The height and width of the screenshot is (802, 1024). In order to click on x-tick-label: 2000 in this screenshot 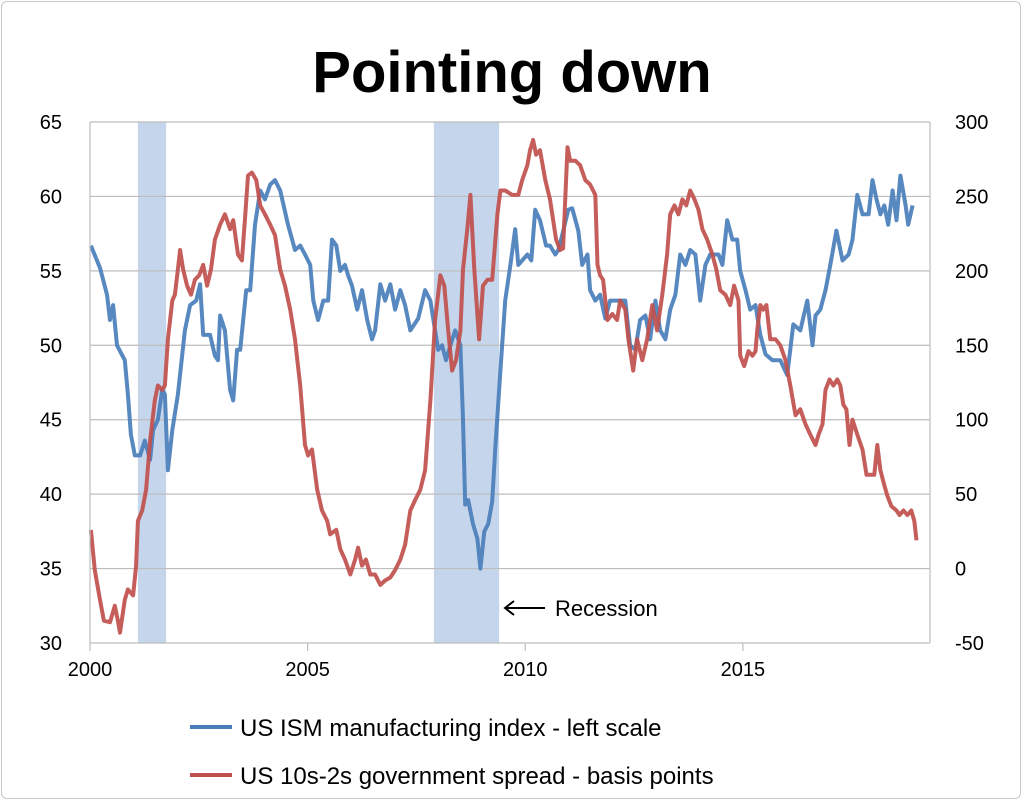, I will do `click(90, 670)`.